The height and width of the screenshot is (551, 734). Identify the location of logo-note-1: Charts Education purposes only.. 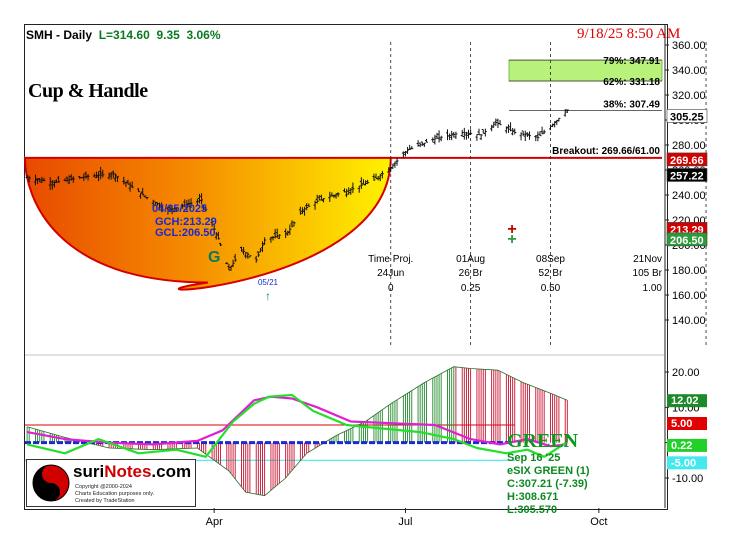
(115, 494).